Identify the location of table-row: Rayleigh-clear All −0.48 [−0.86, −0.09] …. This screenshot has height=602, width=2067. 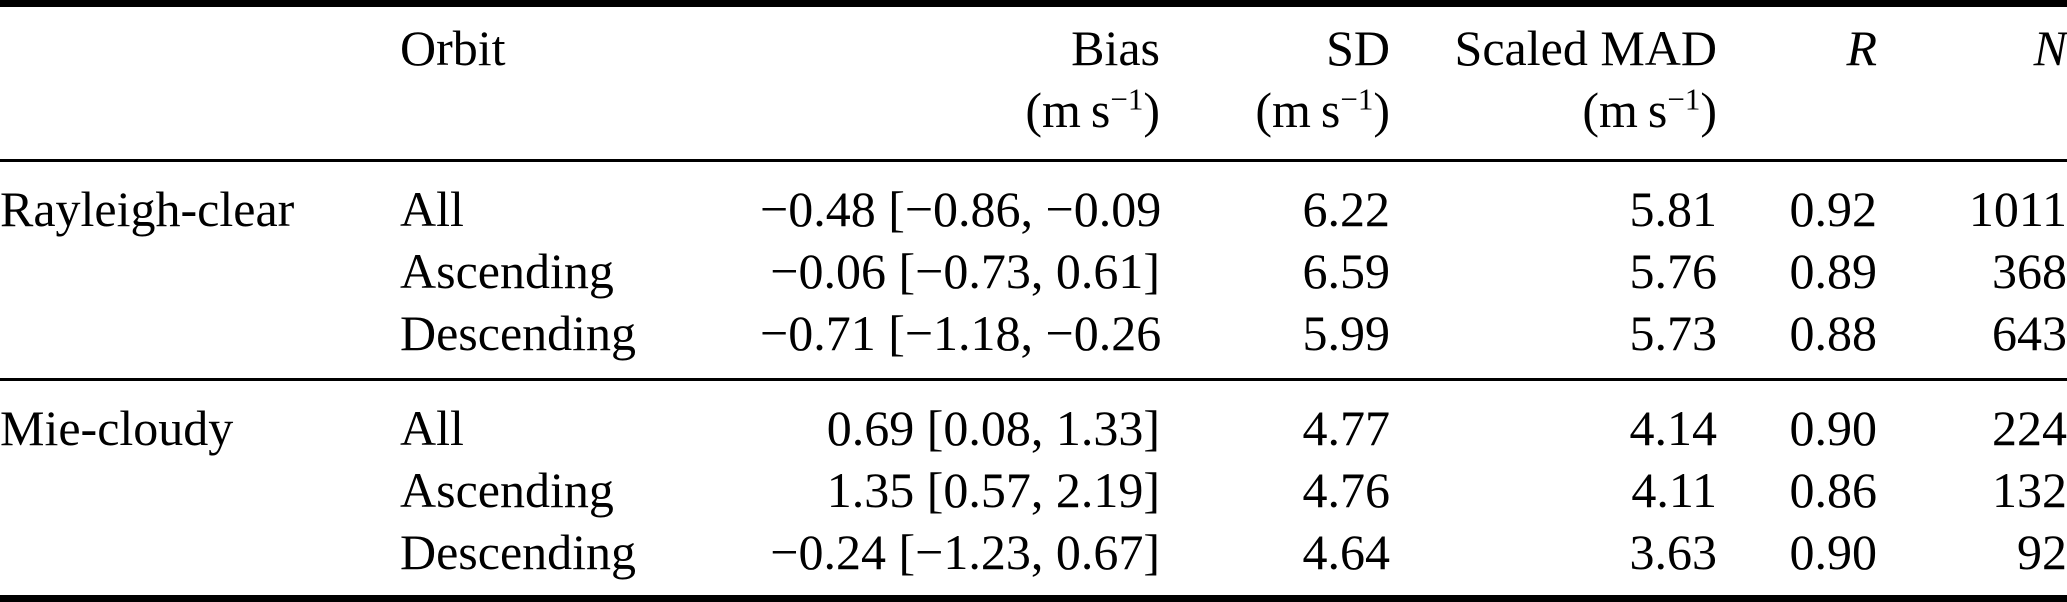
(1033, 201).